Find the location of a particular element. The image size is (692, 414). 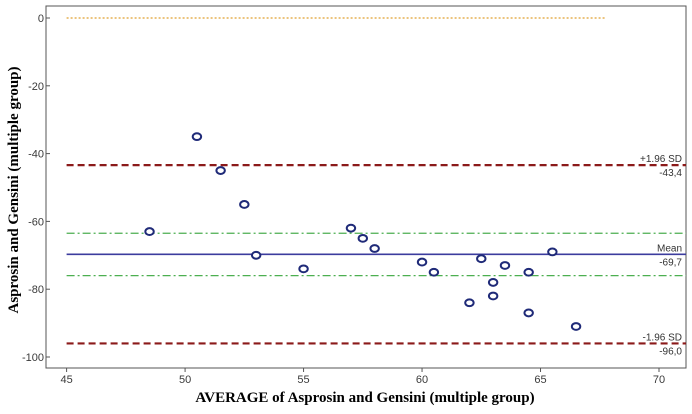

y-tick-label: -100 is located at coordinates (33, 358).